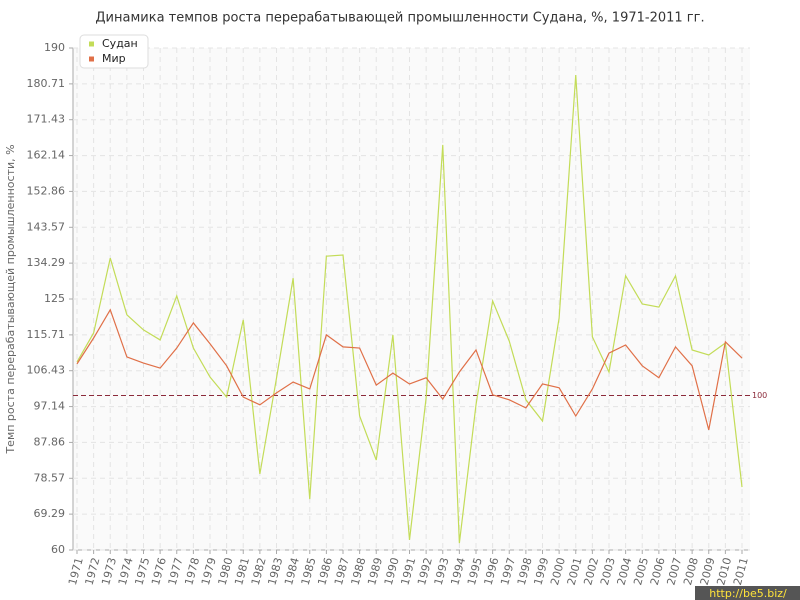  Describe the element at coordinates (54, 298) in the screenshot. I see `y-tick-label: 125` at that location.